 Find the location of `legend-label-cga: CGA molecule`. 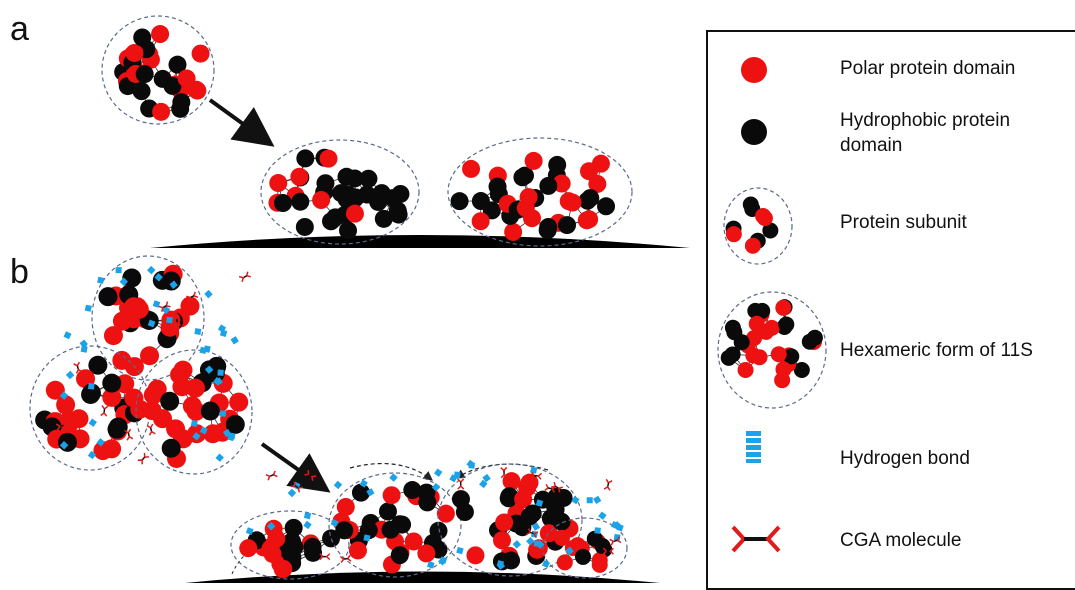

legend-label-cga: CGA molecule is located at coordinates (900, 540).